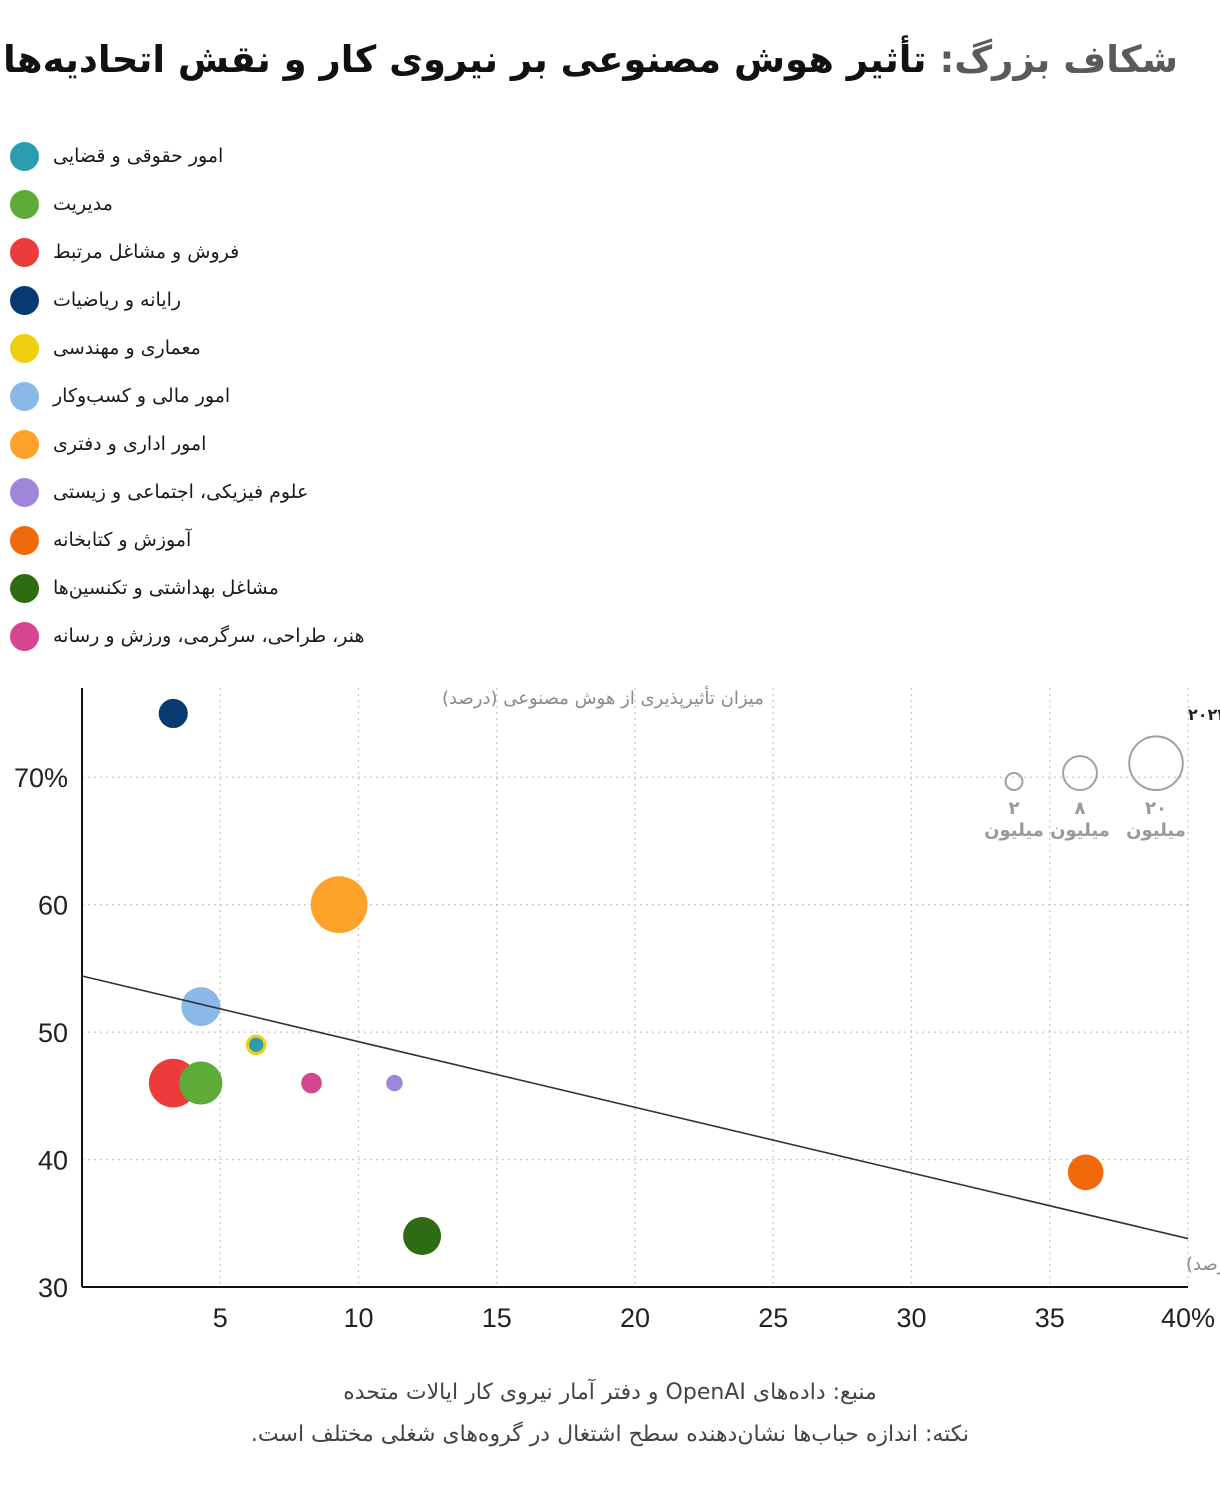 This screenshot has width=1220, height=1508. I want to click on legend-item: رایانه و ریاضیات, so click(95, 300).